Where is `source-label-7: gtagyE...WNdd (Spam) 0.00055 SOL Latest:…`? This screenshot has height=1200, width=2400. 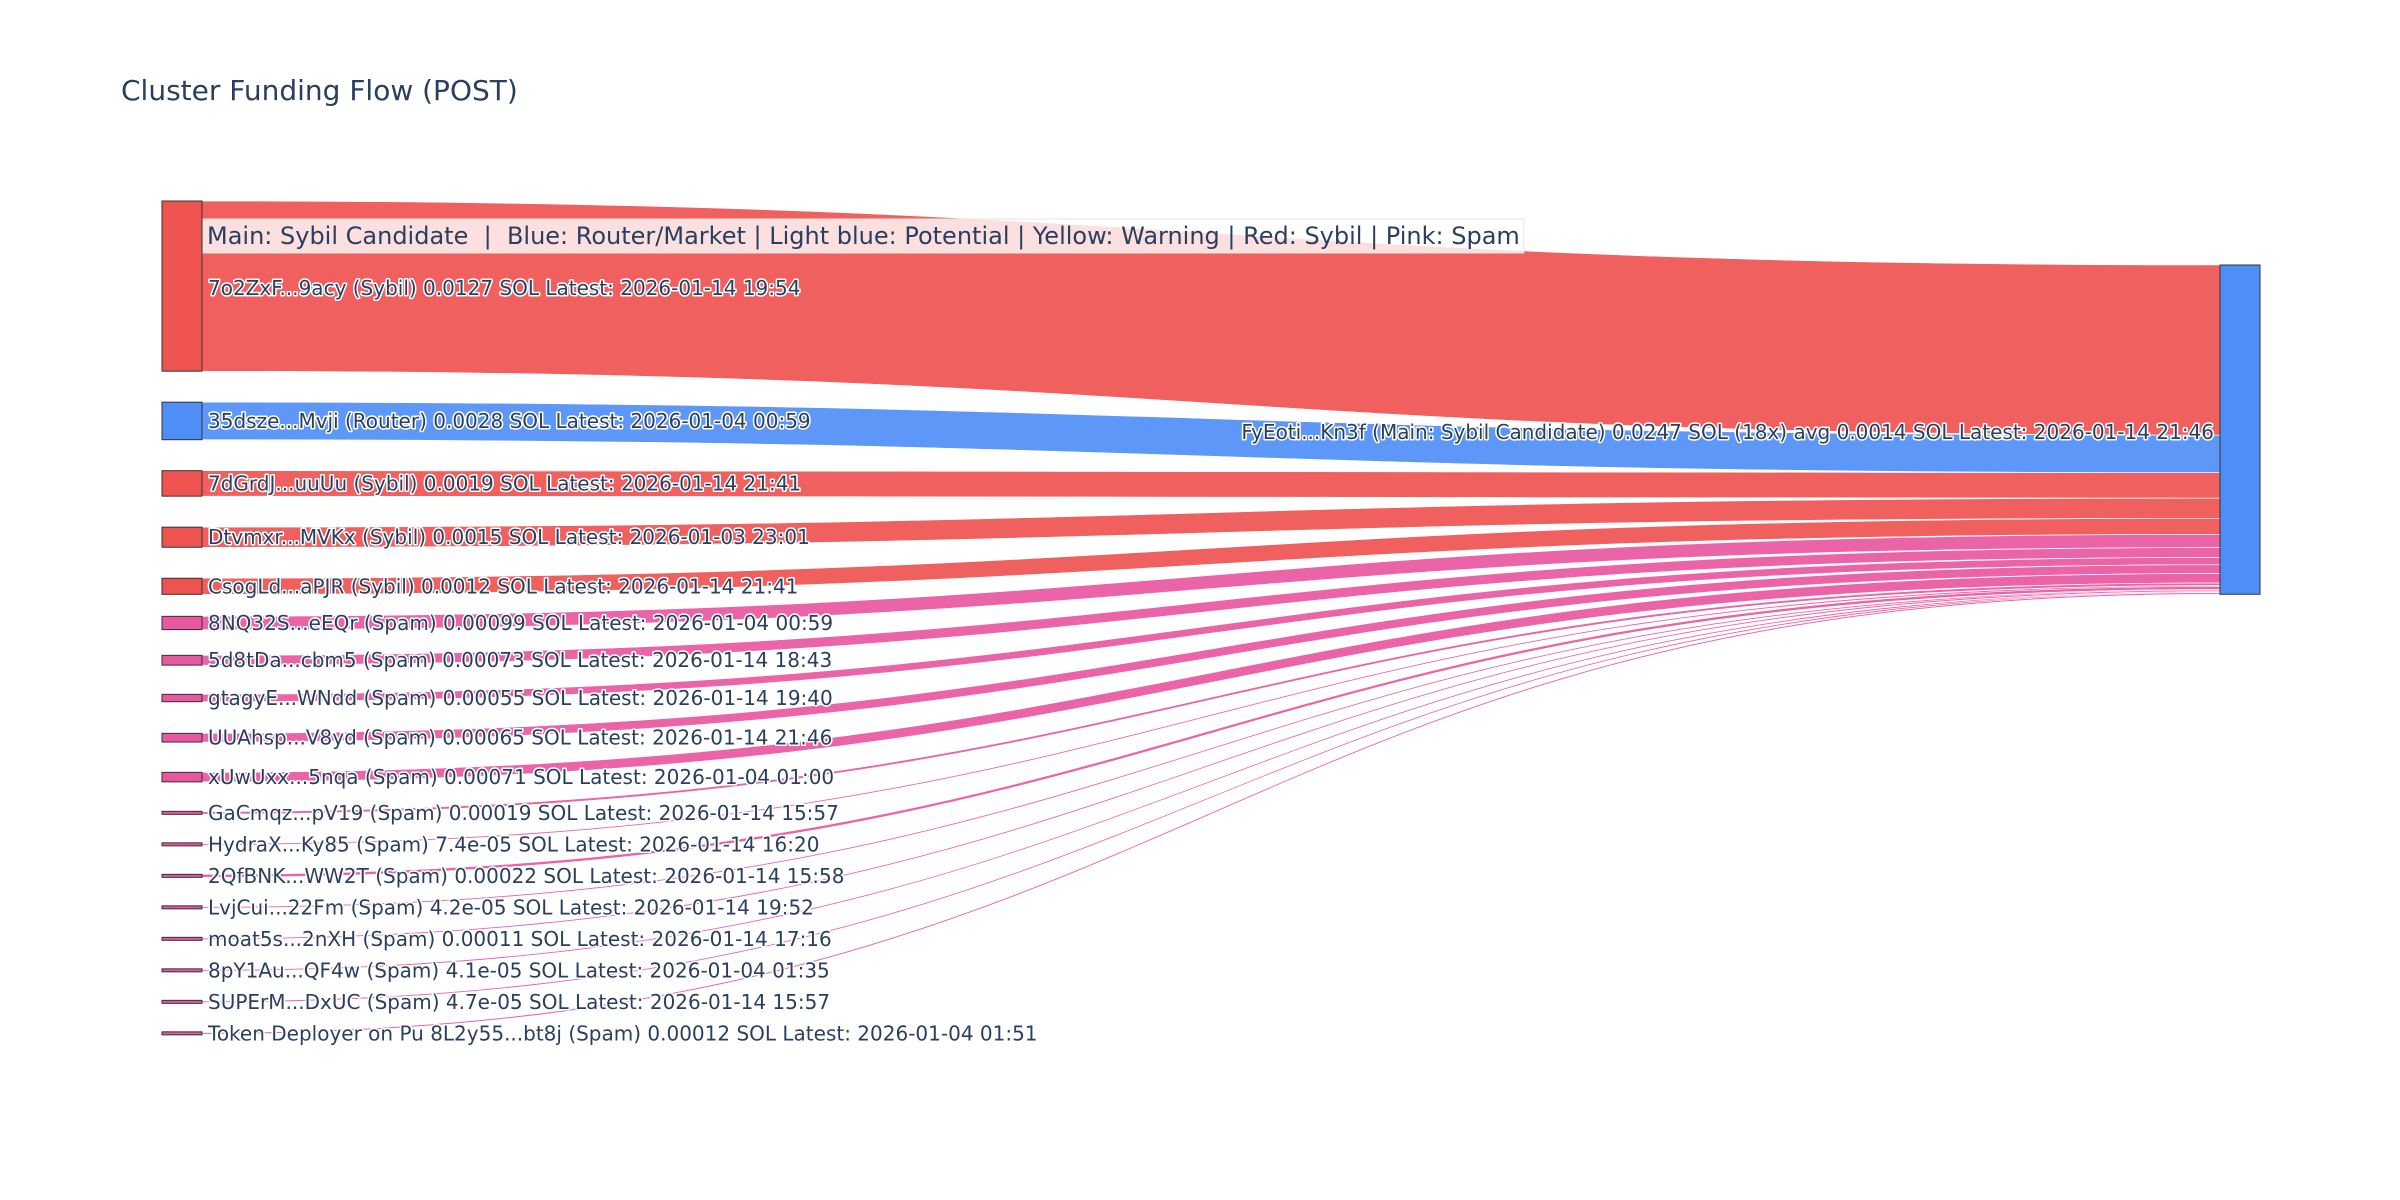 source-label-7: gtagyE...WNdd (Spam) 0.00055 SOL Latest:… is located at coordinates (520, 698).